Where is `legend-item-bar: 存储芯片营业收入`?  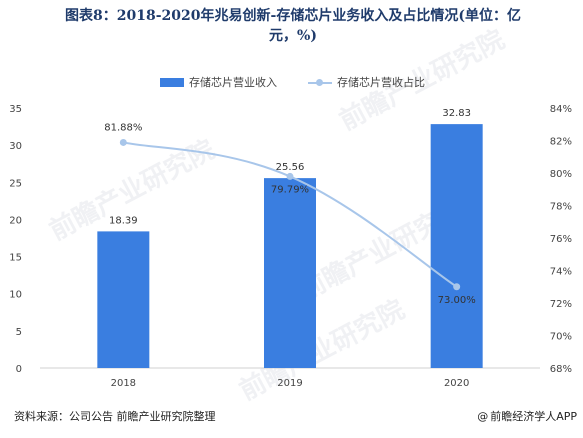 legend-item-bar: 存储芯片营业收入 is located at coordinates (218, 82).